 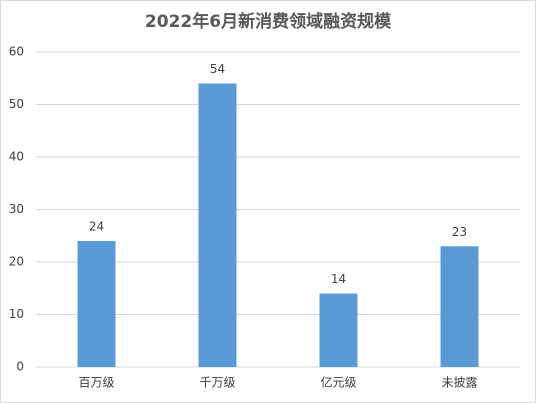 What do you see at coordinates (16, 209) in the screenshot?
I see `y-tick-label: 30` at bounding box center [16, 209].